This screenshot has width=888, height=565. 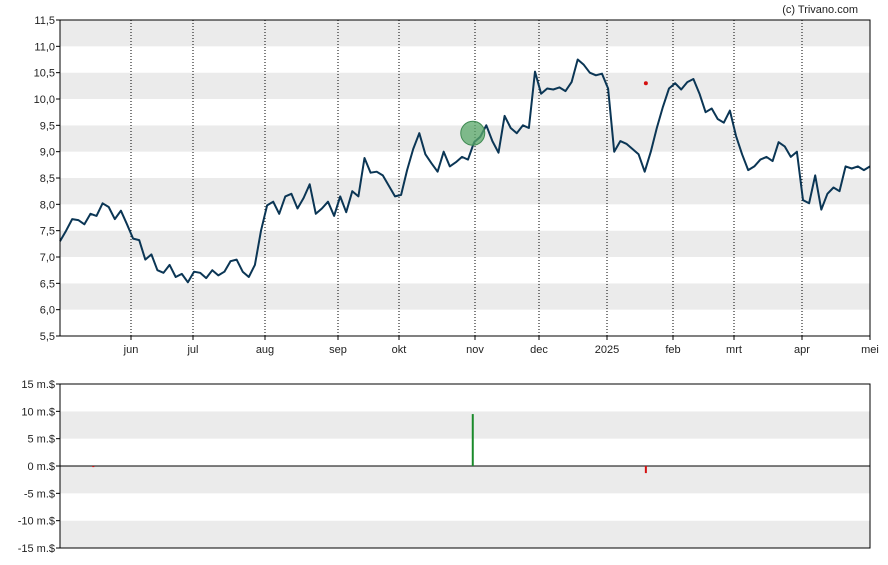 I want to click on x-tick-label: 2025, so click(x=607, y=350).